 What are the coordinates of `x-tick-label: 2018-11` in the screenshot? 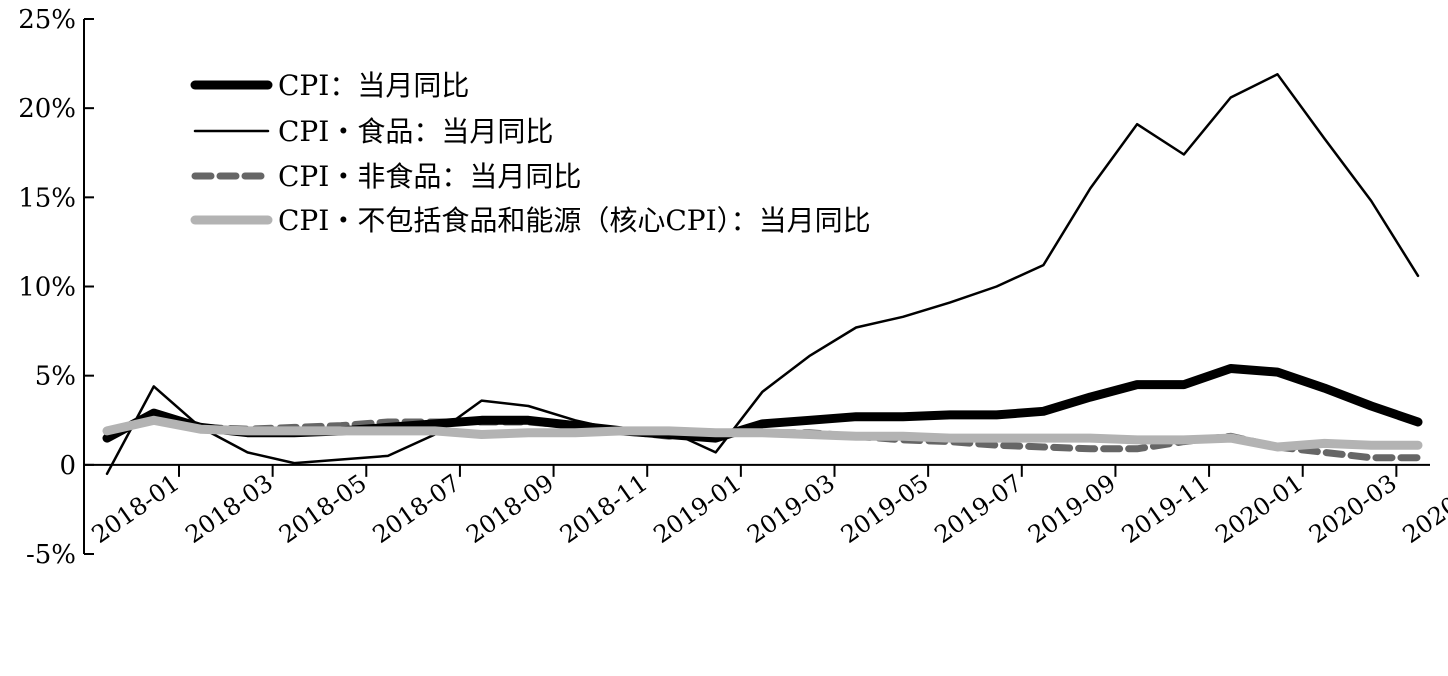 It's located at (604, 509).